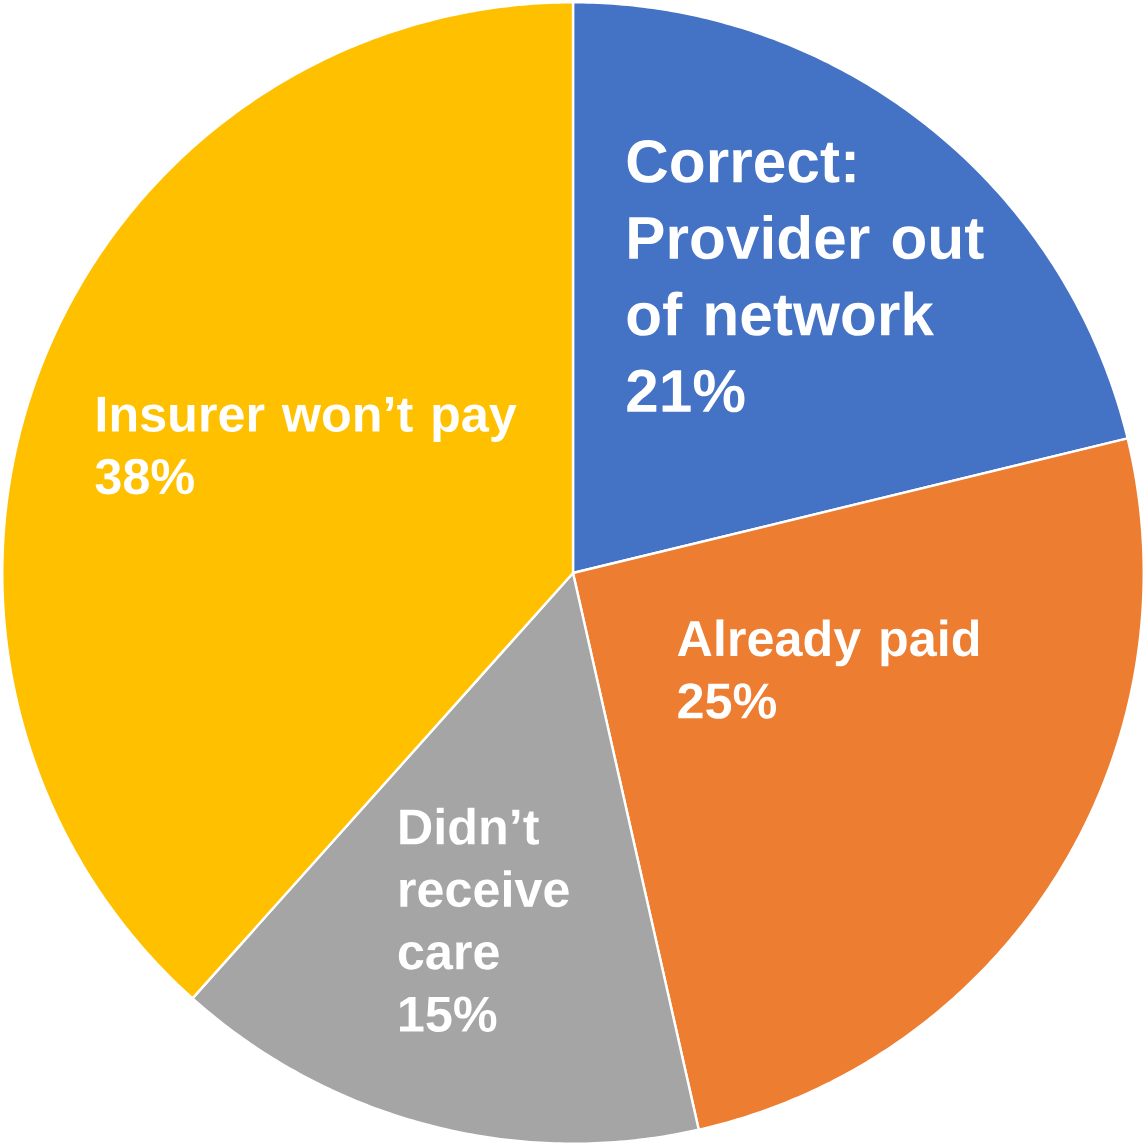 This screenshot has height=1146, width=1146. I want to click on data-label: 25%, so click(727, 701).